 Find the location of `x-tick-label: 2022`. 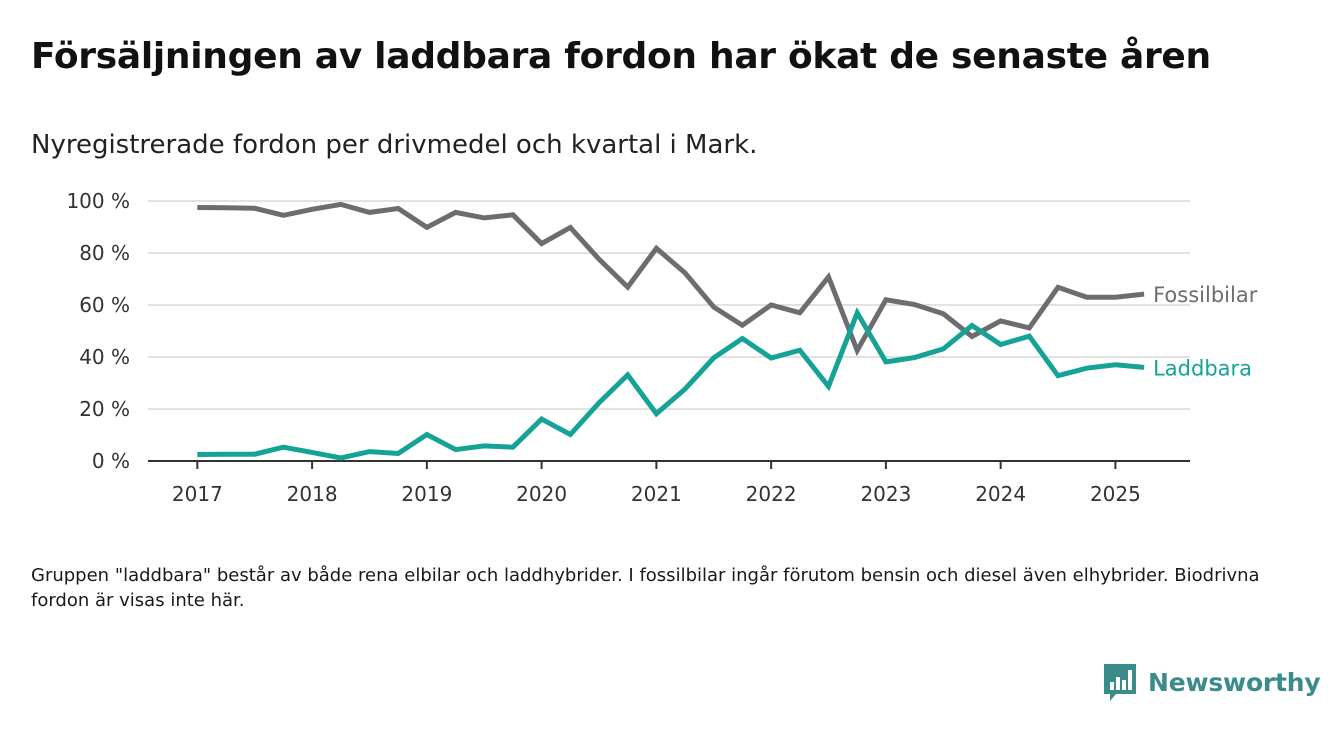

x-tick-label: 2022 is located at coordinates (771, 494).